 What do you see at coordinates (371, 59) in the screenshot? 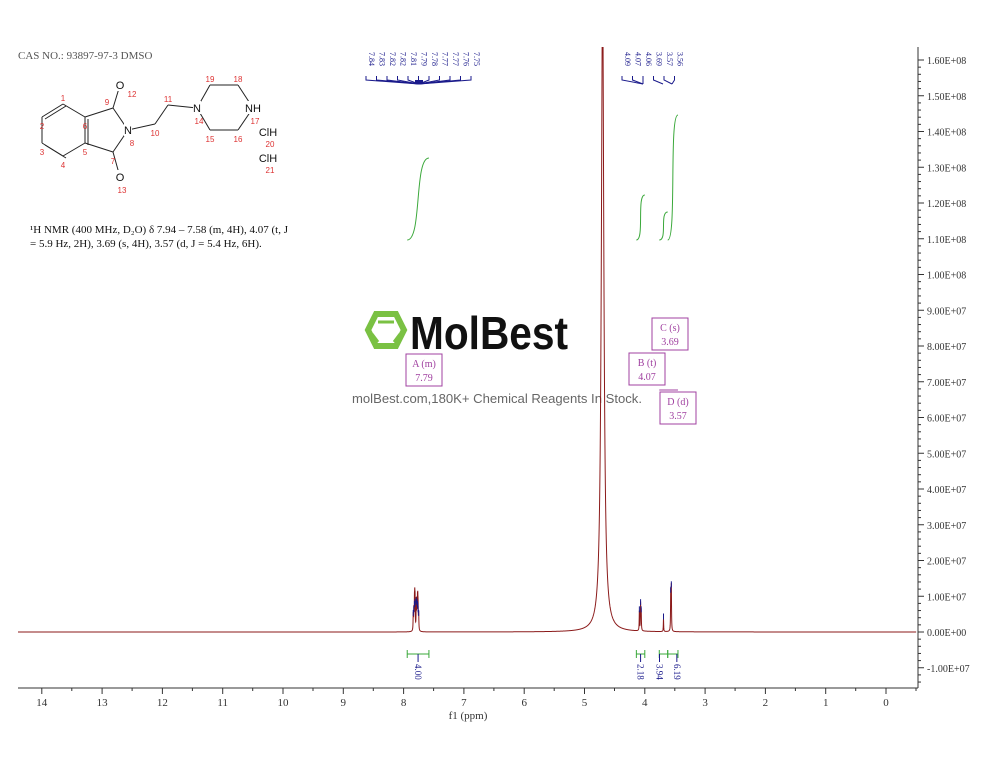
I see `peak-label: 7.84` at bounding box center [371, 59].